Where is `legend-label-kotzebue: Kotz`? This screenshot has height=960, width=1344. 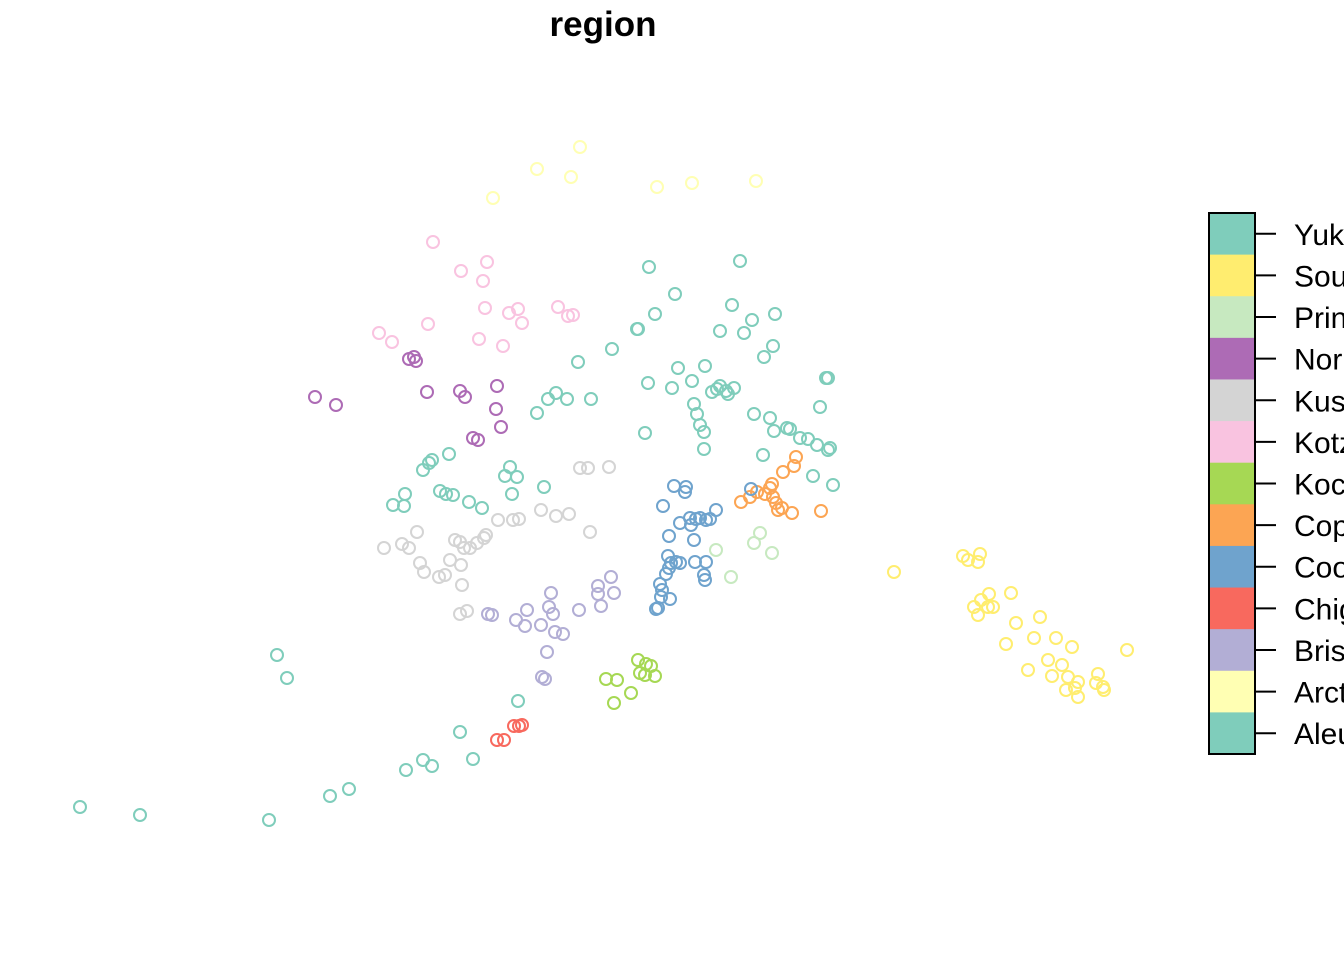 legend-label-kotzebue: Kotz is located at coordinates (1319, 443).